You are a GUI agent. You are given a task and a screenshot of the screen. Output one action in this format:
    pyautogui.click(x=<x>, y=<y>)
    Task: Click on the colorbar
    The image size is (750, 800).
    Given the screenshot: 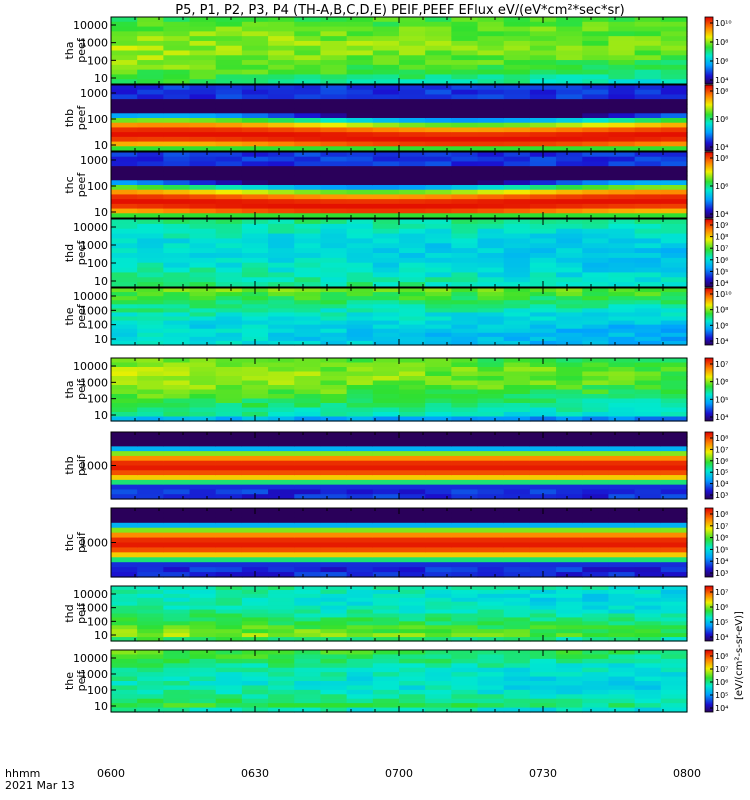 What is the action you would take?
    pyautogui.click(x=709, y=316)
    